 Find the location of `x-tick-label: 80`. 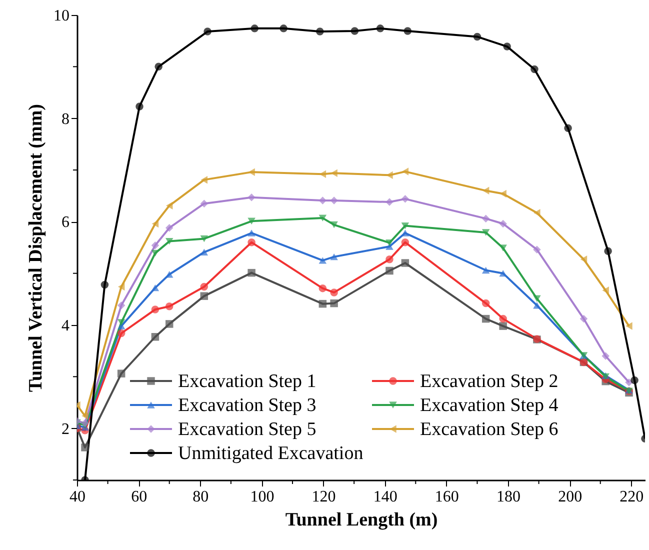

x-tick-label: 80 is located at coordinates (200, 497).